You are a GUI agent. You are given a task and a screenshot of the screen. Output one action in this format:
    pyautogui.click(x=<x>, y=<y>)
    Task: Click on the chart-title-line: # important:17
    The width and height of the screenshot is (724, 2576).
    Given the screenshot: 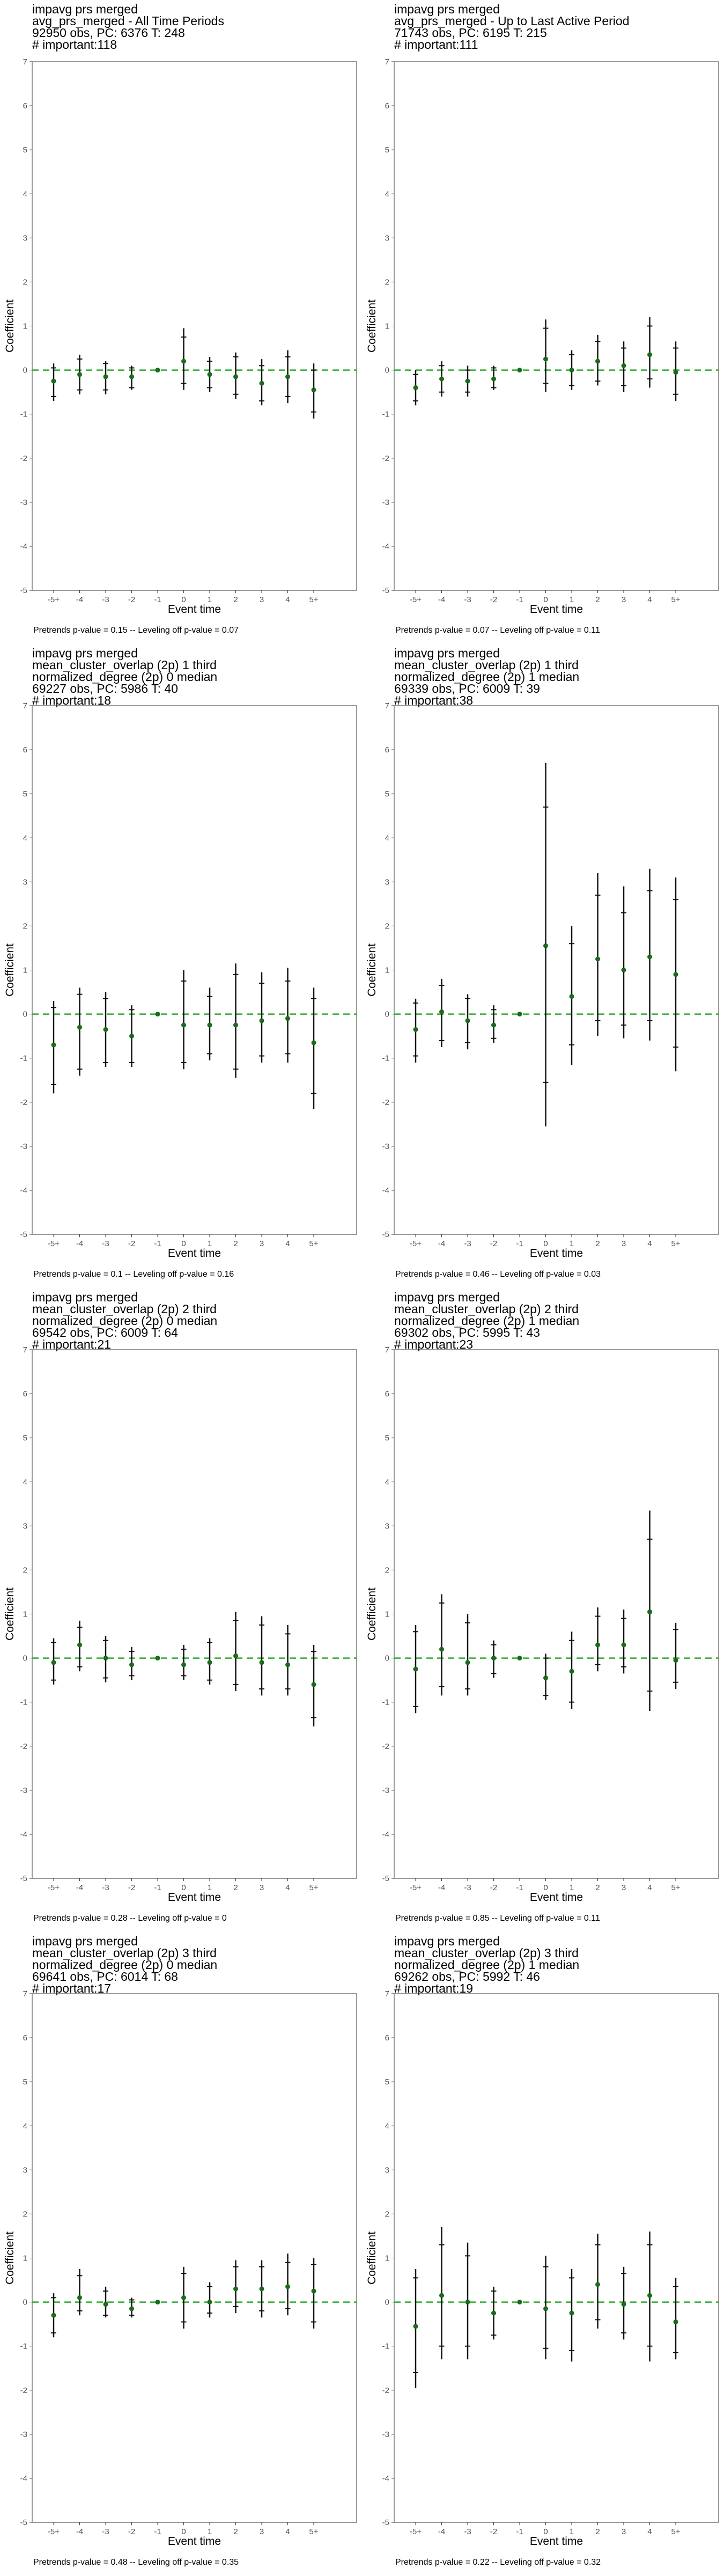 What is the action you would take?
    pyautogui.click(x=72, y=1988)
    